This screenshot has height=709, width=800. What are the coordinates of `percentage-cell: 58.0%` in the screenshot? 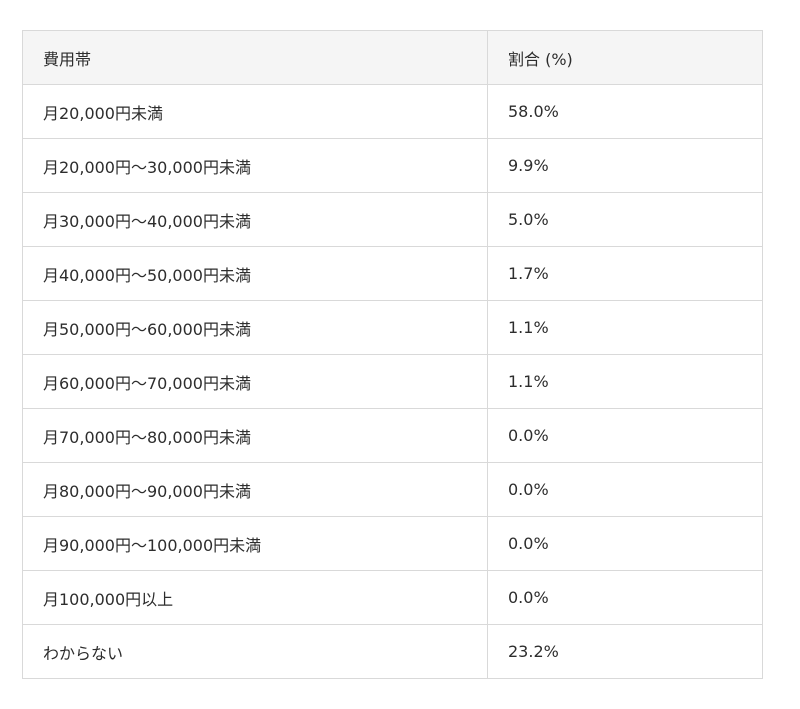 It's located at (625, 111).